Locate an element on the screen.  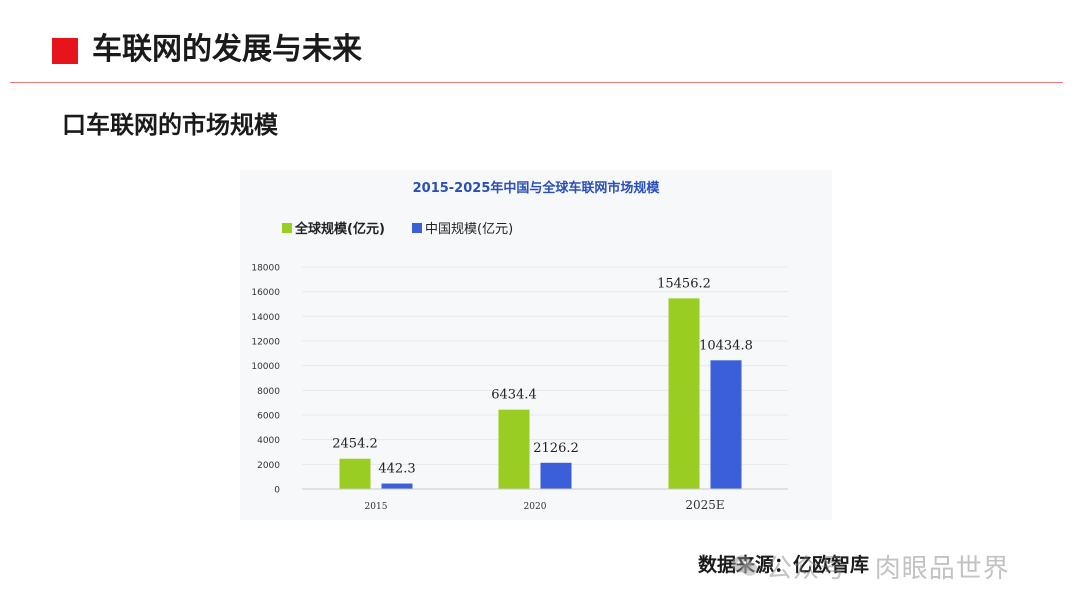
grid-lines is located at coordinates (545, 365).